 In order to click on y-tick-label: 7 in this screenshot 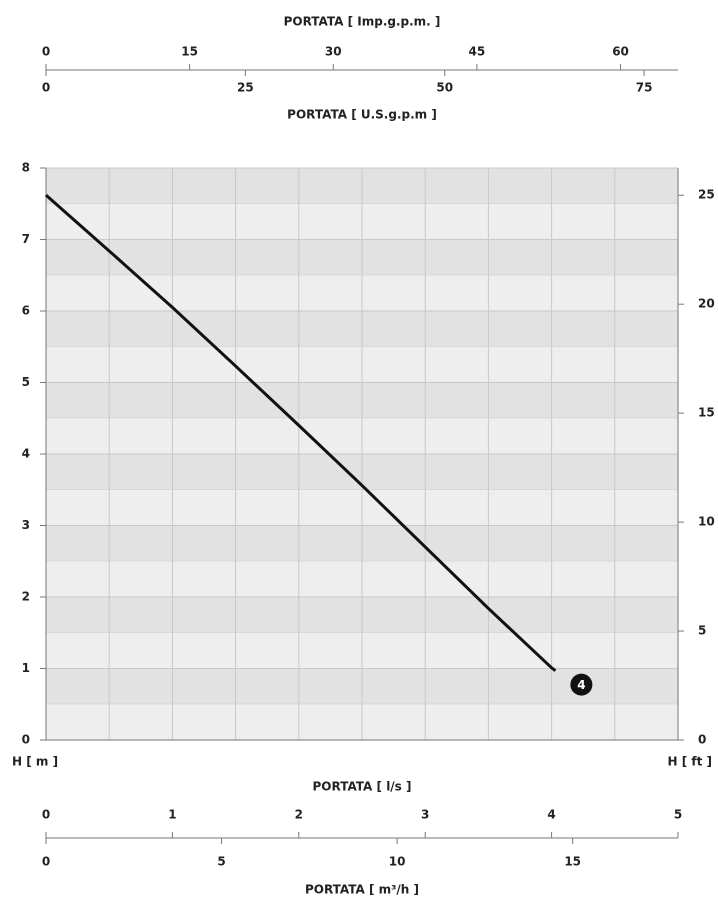, I will do `click(26, 239)`.